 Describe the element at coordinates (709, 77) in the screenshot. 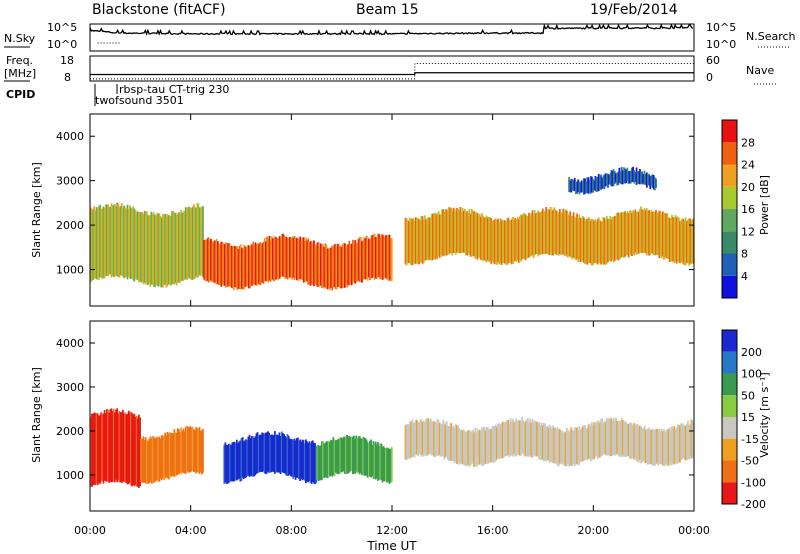

I see `nave-tick-low: 0` at that location.